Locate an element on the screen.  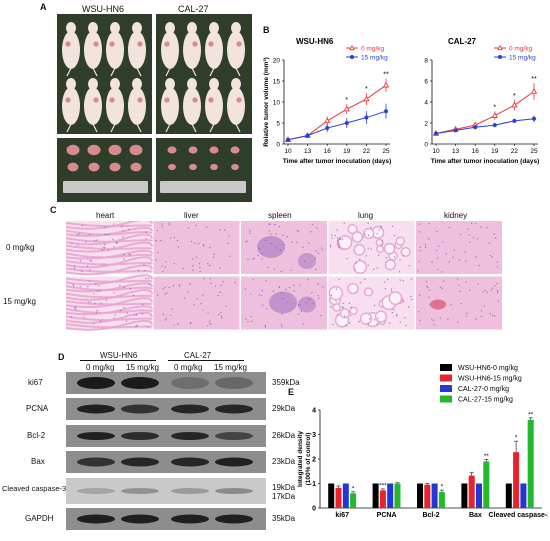
blot-group-cal: CAL-27 is located at coordinates (198, 355).